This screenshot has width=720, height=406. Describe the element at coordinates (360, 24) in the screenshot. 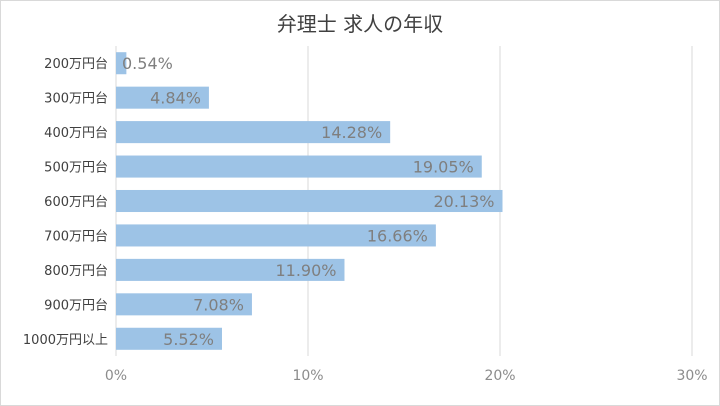

I see `chart-title: 弁理士 求人の年収` at that location.